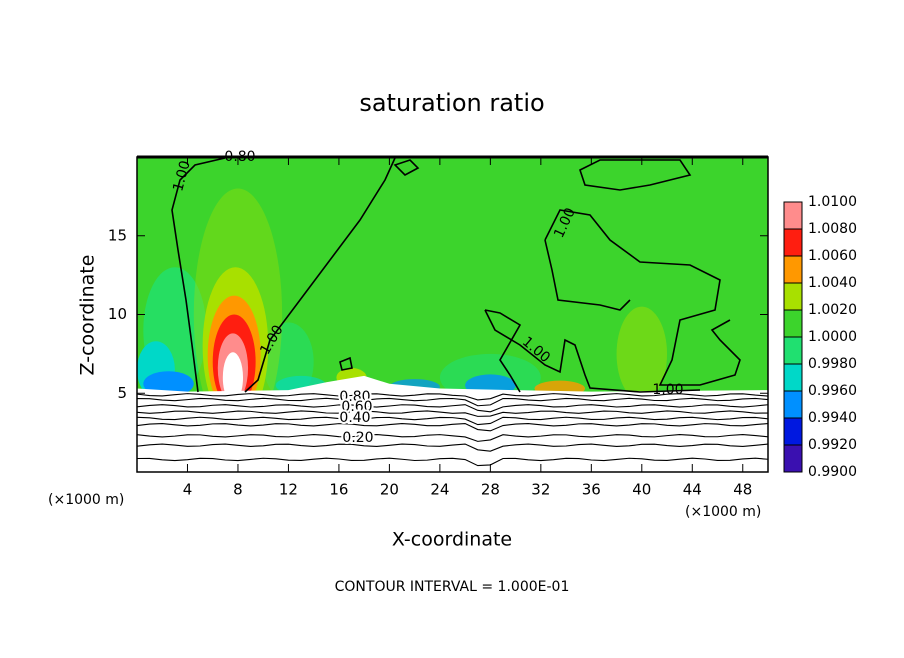 This screenshot has height=658, width=904. I want to click on colorbar-tick-label: 1.0000, so click(832, 337).